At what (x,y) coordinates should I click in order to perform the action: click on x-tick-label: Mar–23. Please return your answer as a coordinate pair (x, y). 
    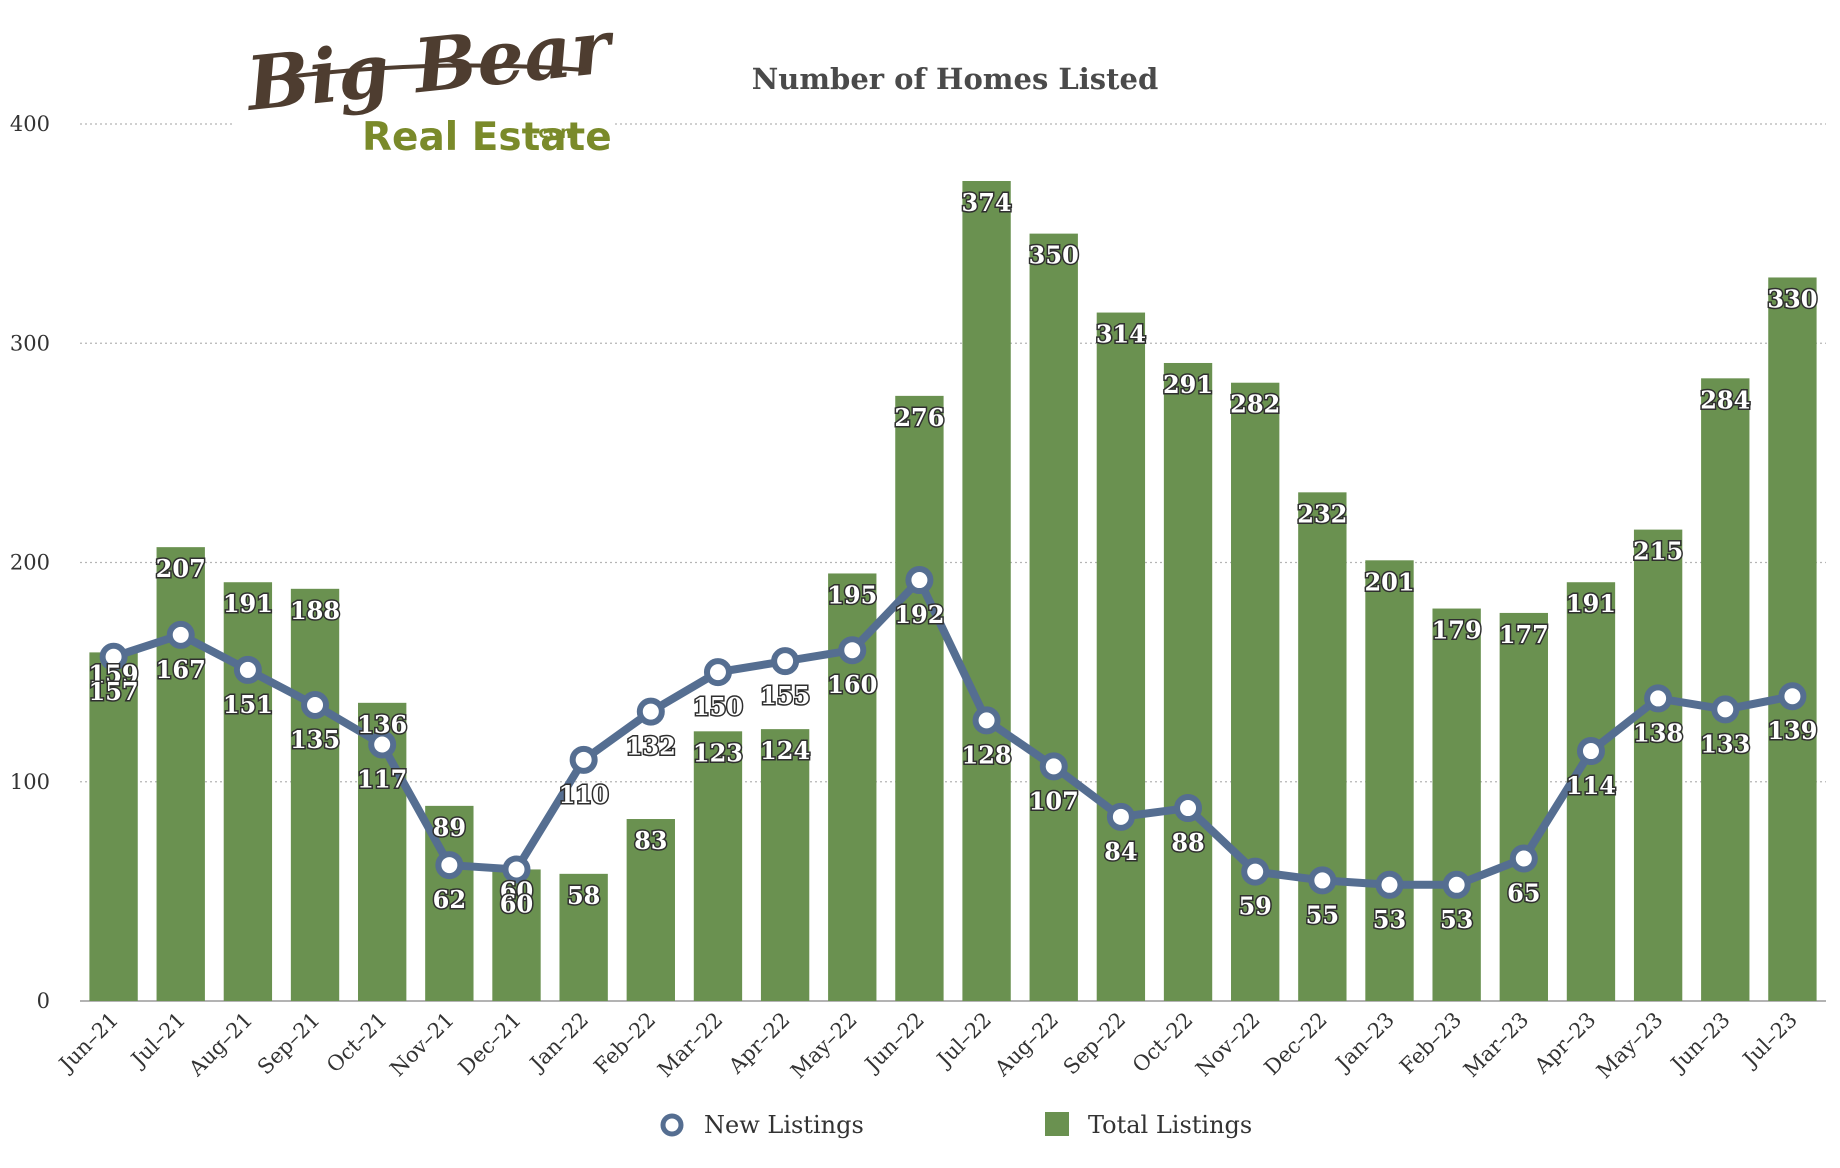
    Looking at the image, I should click on (1496, 1045).